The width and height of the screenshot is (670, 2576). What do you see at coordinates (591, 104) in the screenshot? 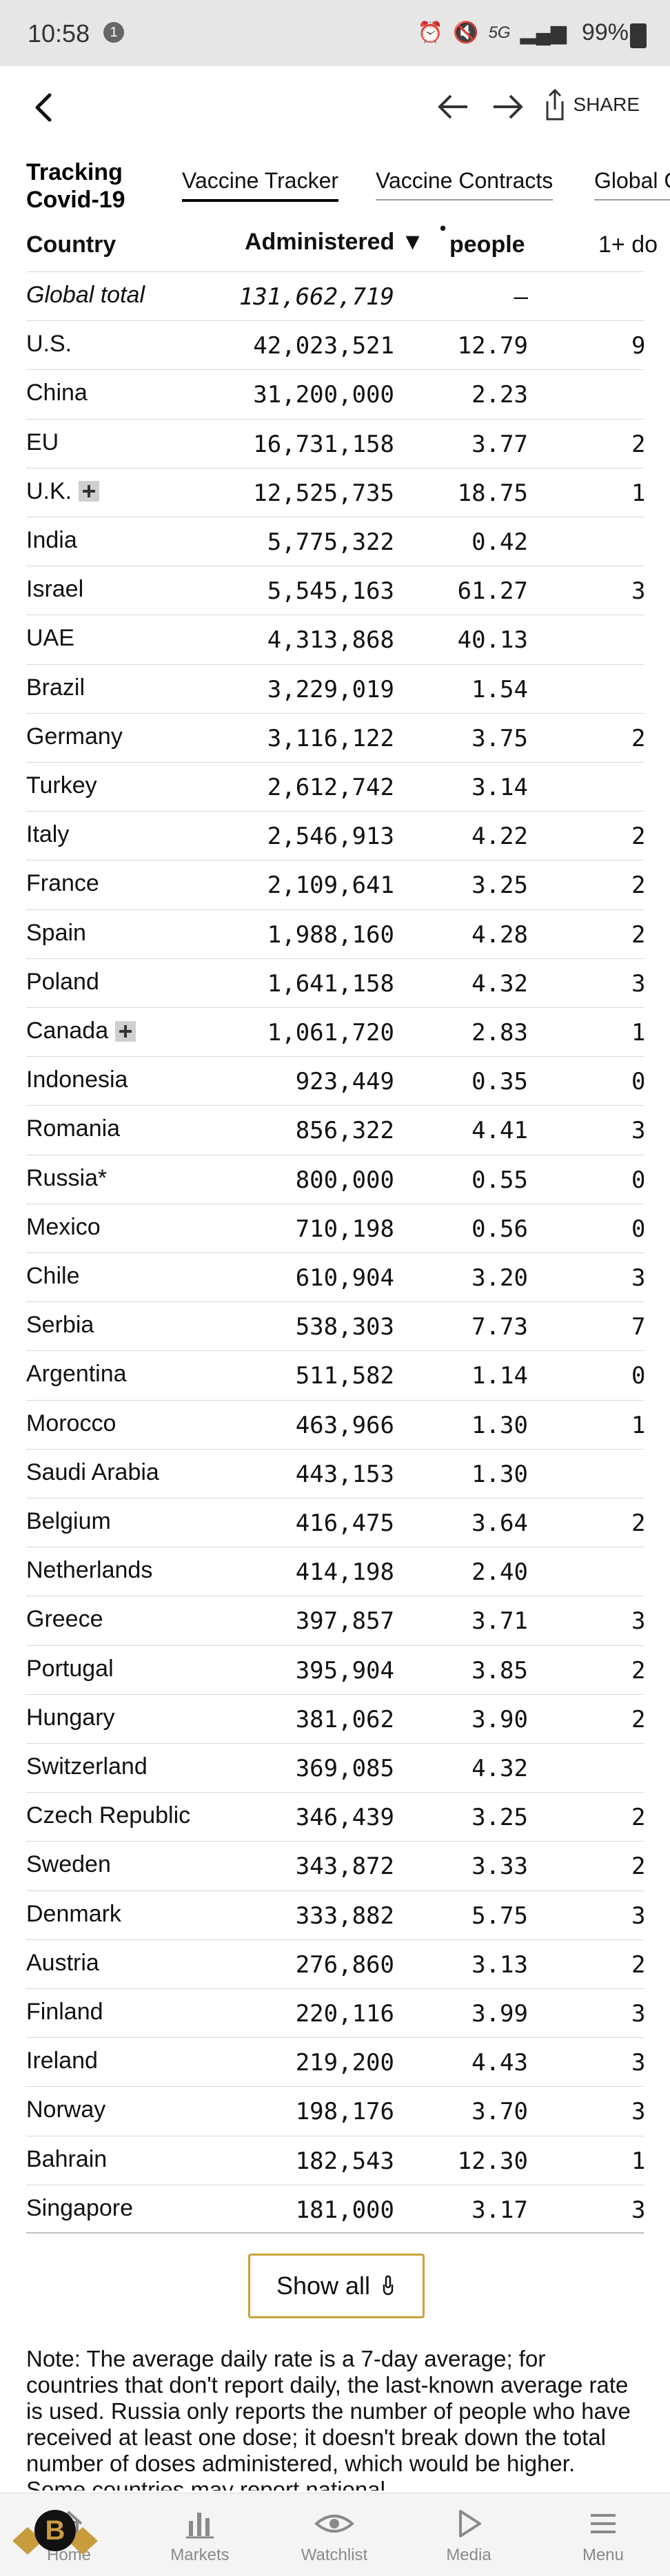
I see `share-button: SHARE` at bounding box center [591, 104].